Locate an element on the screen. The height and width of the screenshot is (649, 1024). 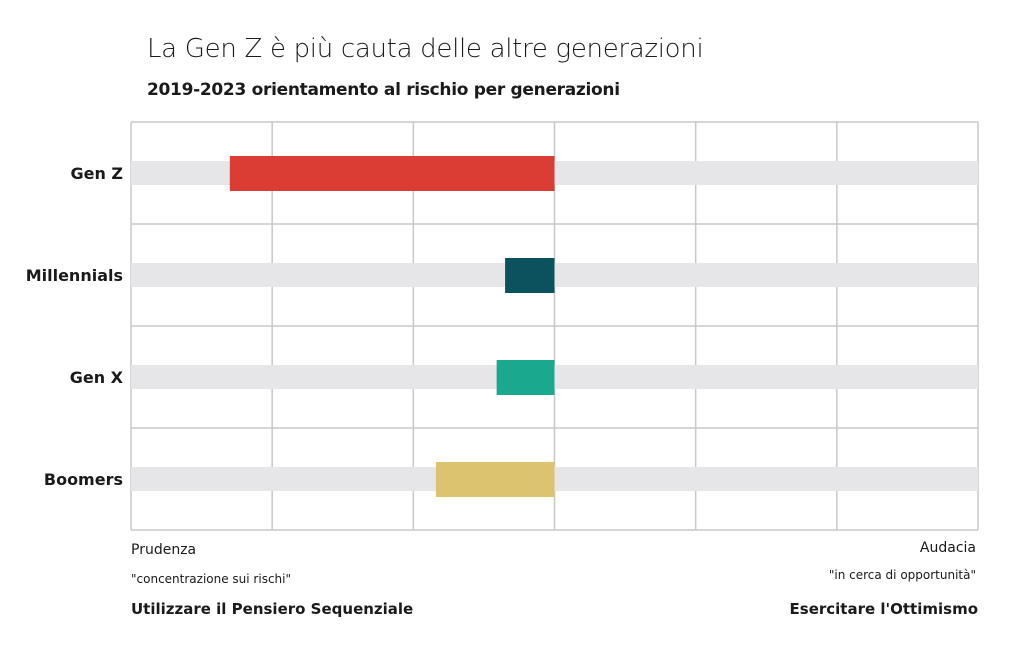
category-label: Gen X is located at coordinates (97, 377).